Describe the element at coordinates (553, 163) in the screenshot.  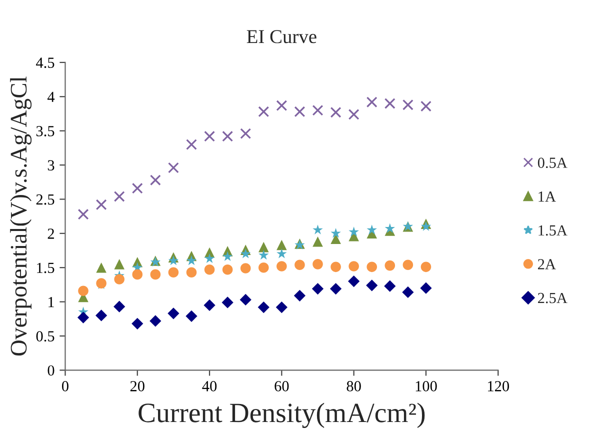
I see `legend-label: 0.5A` at that location.